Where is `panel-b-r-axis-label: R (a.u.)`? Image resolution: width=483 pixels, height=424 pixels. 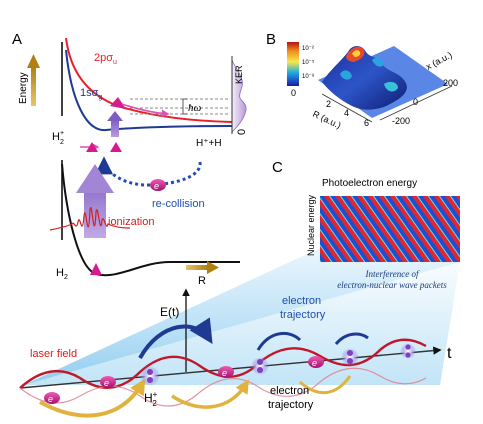
panel-b-r-axis-label: R (a.u.) is located at coordinates (326, 120).